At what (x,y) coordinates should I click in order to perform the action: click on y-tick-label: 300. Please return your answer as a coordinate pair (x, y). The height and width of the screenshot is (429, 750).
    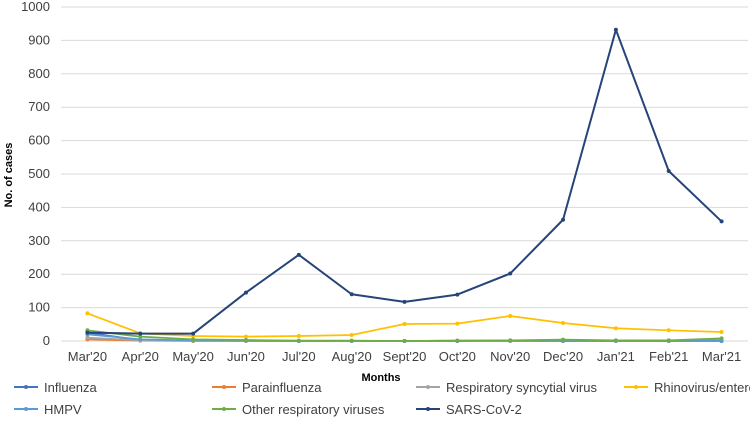
    Looking at the image, I should click on (39, 240).